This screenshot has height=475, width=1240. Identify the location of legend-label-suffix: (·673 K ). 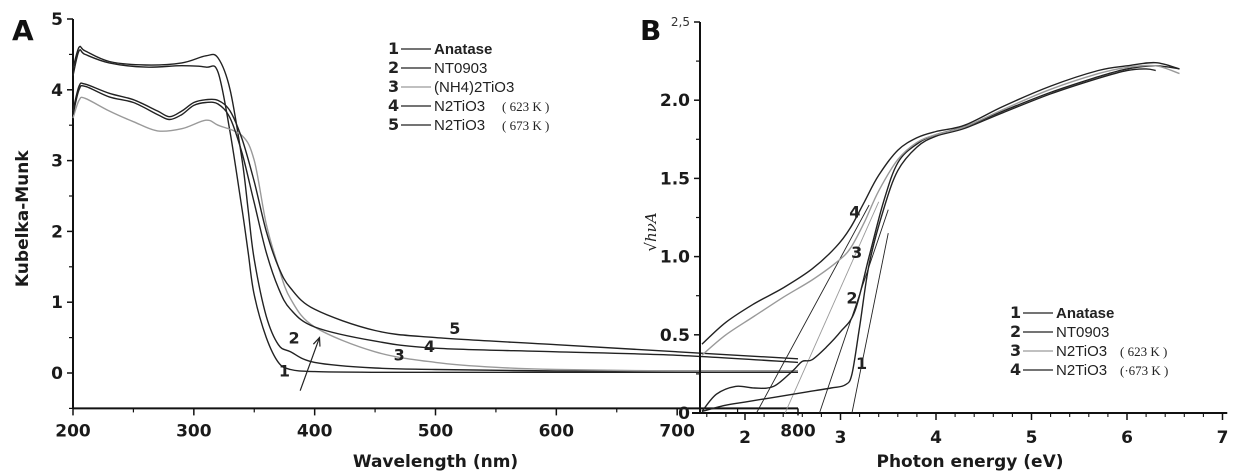
(1144, 370).